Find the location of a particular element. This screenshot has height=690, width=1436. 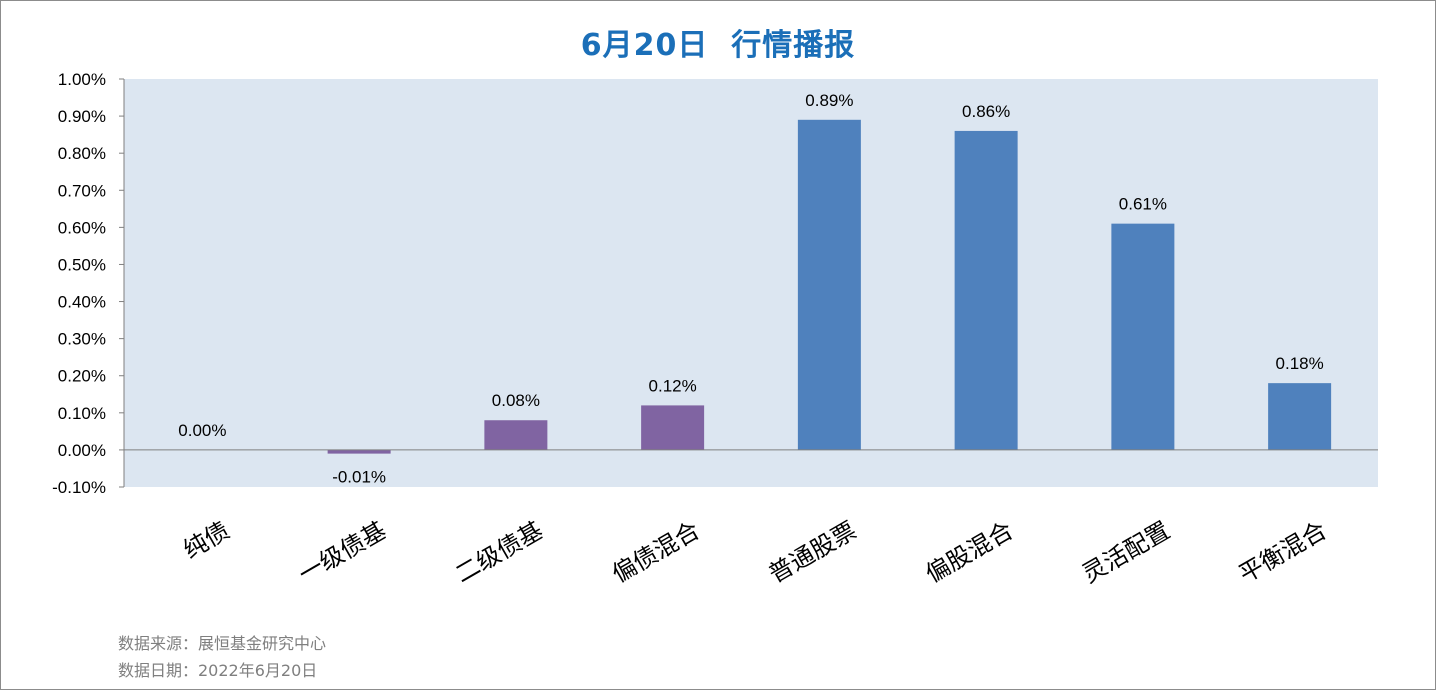

y-tick-label-10: 0.10% is located at coordinates (82, 413).